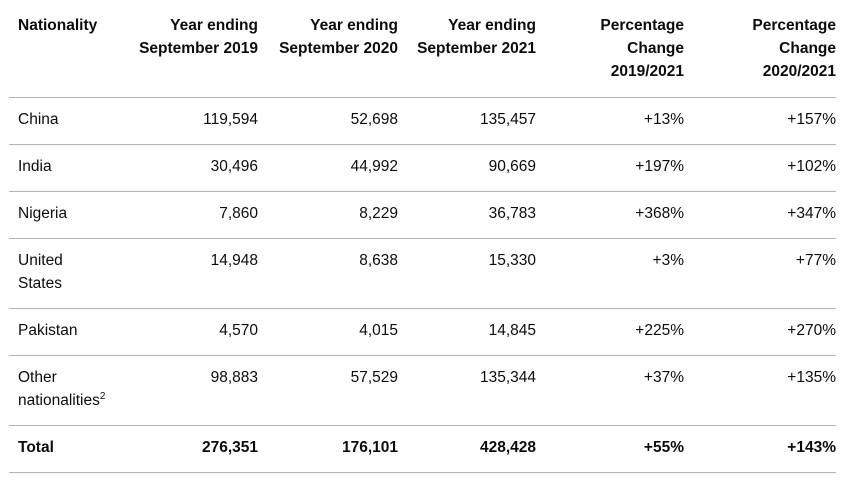 The height and width of the screenshot is (484, 857). I want to click on total-row: Total 276,351 176,101 428,428 +55% +143%, so click(422, 449).